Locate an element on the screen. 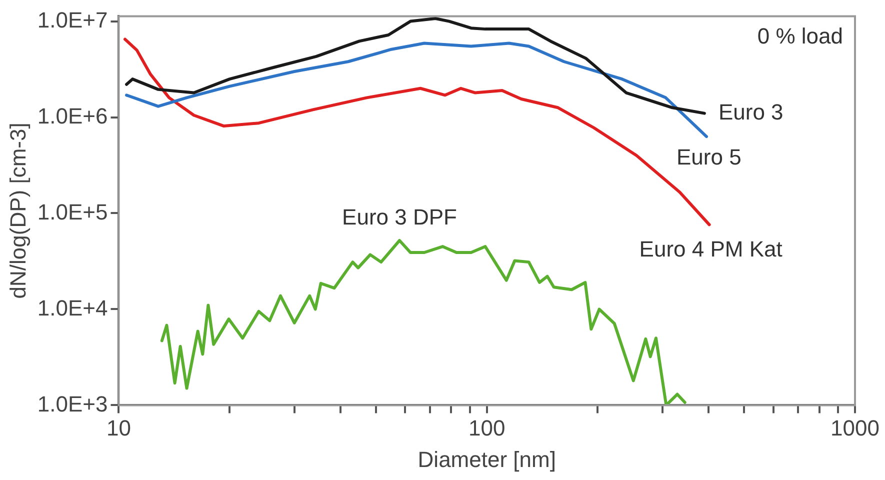  series-label: Euro 3 is located at coordinates (751, 111).